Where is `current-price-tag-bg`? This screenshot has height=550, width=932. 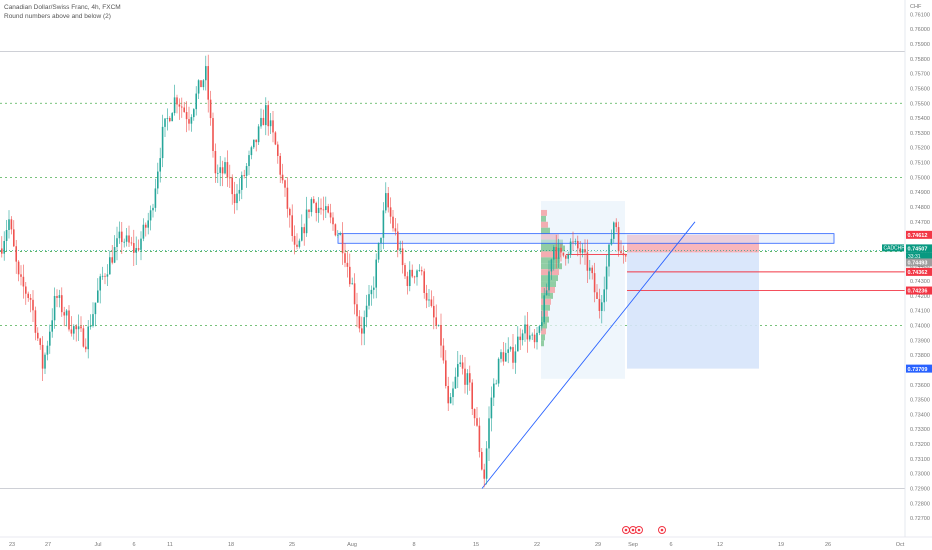
current-price-tag-bg is located at coordinates (919, 248).